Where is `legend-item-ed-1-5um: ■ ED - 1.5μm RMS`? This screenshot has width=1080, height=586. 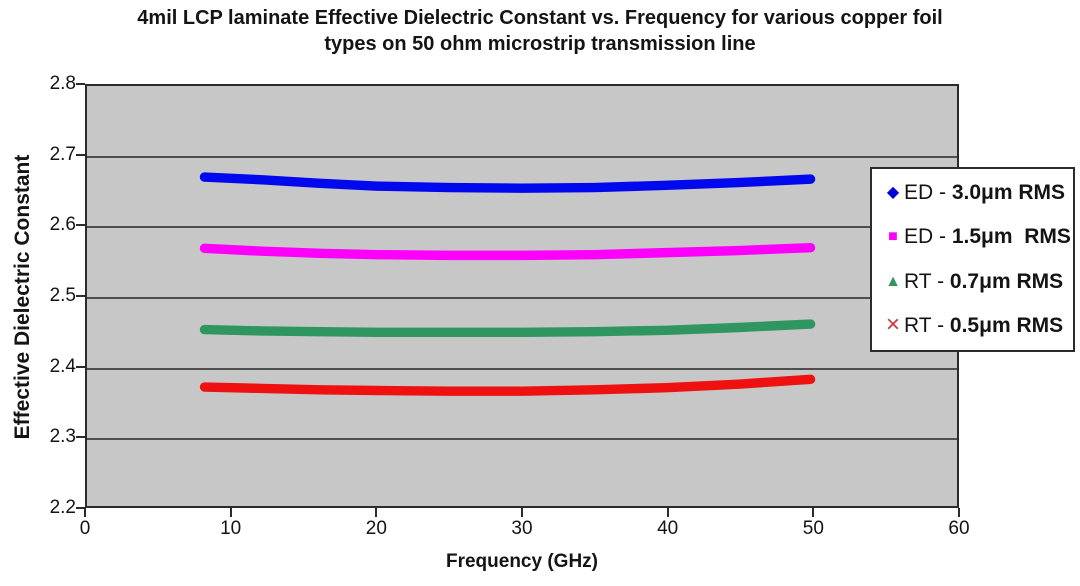 legend-item-ed-1-5um: ■ ED - 1.5μm RMS is located at coordinates (977, 237).